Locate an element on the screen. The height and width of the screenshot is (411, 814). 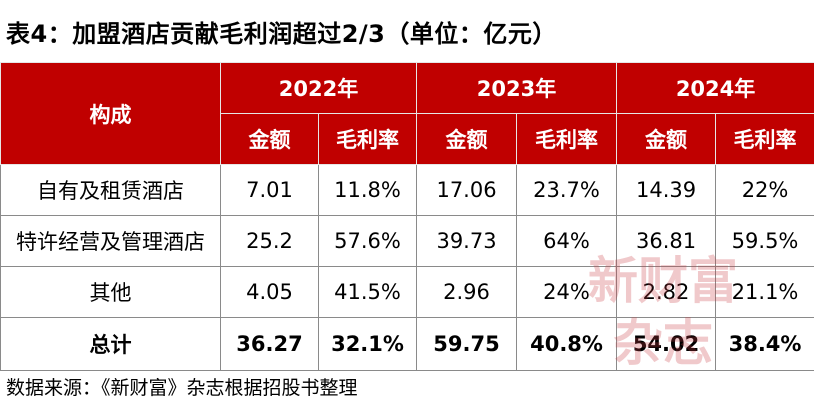
cell: 64% is located at coordinates (567, 241).